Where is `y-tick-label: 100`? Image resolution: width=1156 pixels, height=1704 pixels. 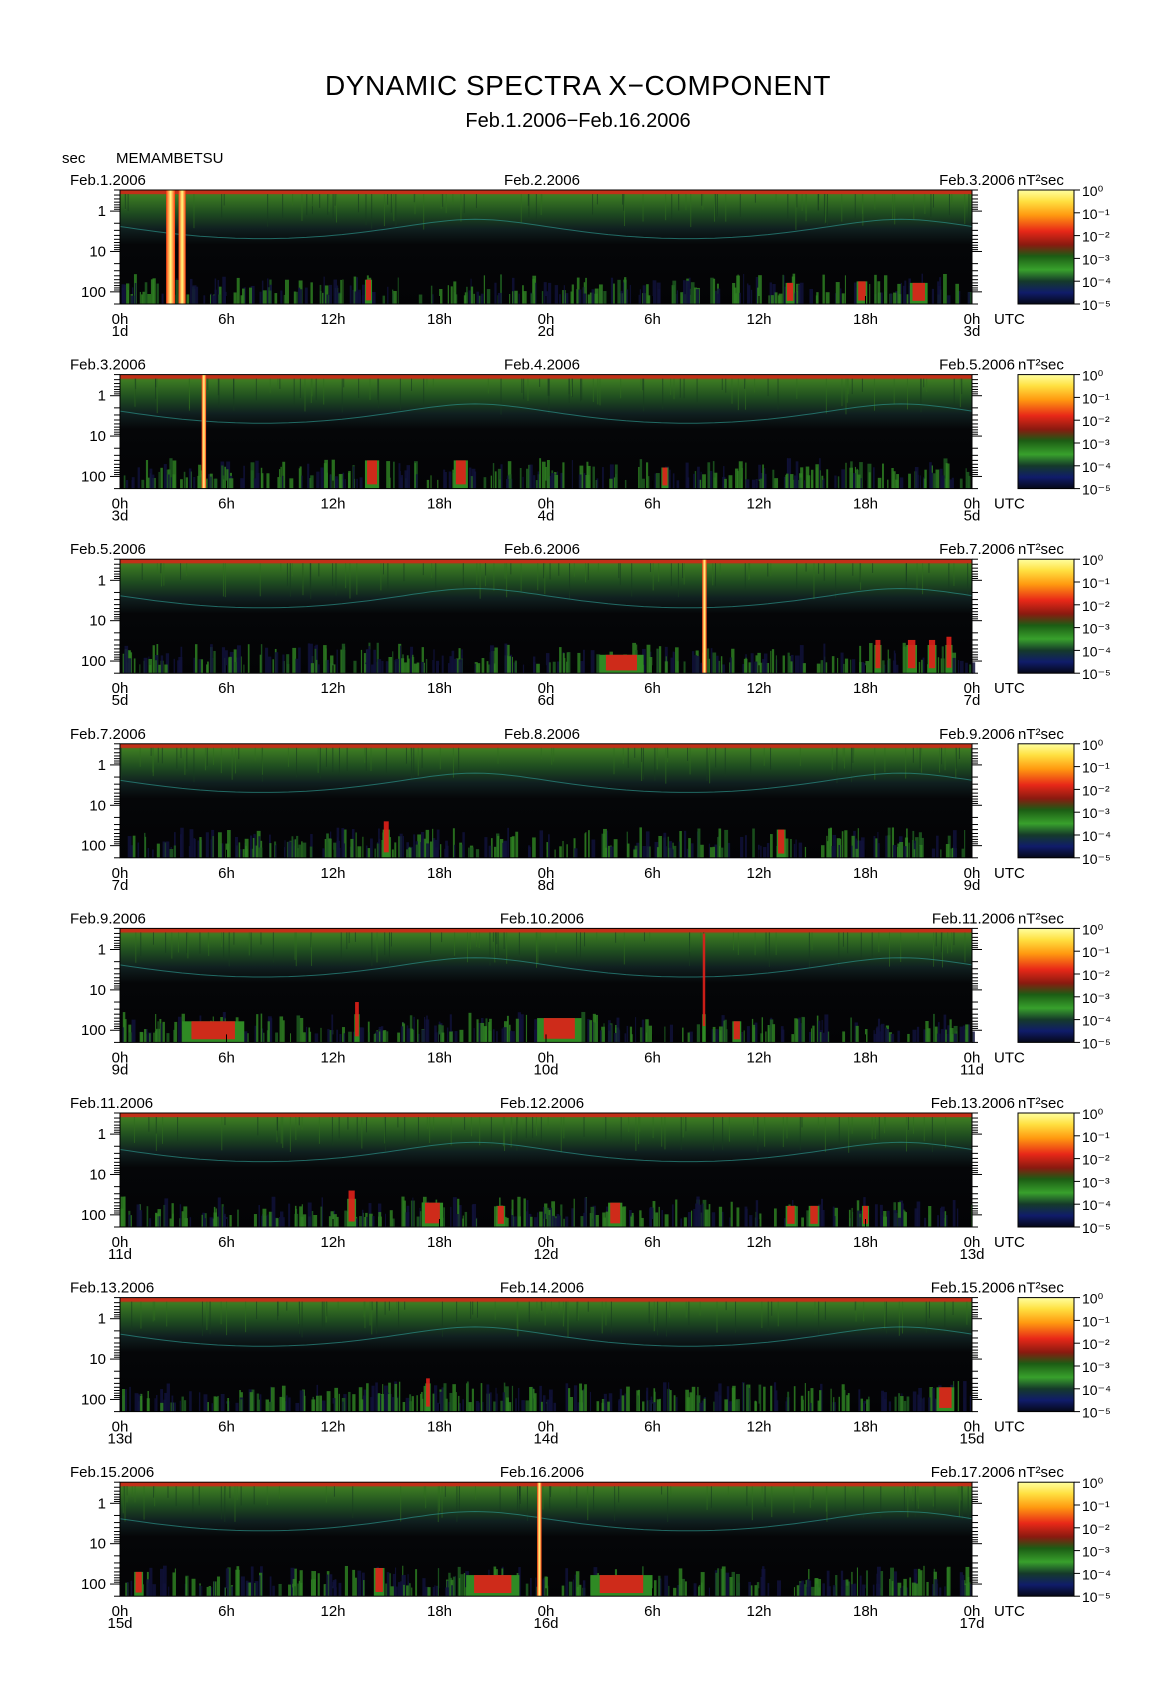 y-tick-label: 100 is located at coordinates (93, 846).